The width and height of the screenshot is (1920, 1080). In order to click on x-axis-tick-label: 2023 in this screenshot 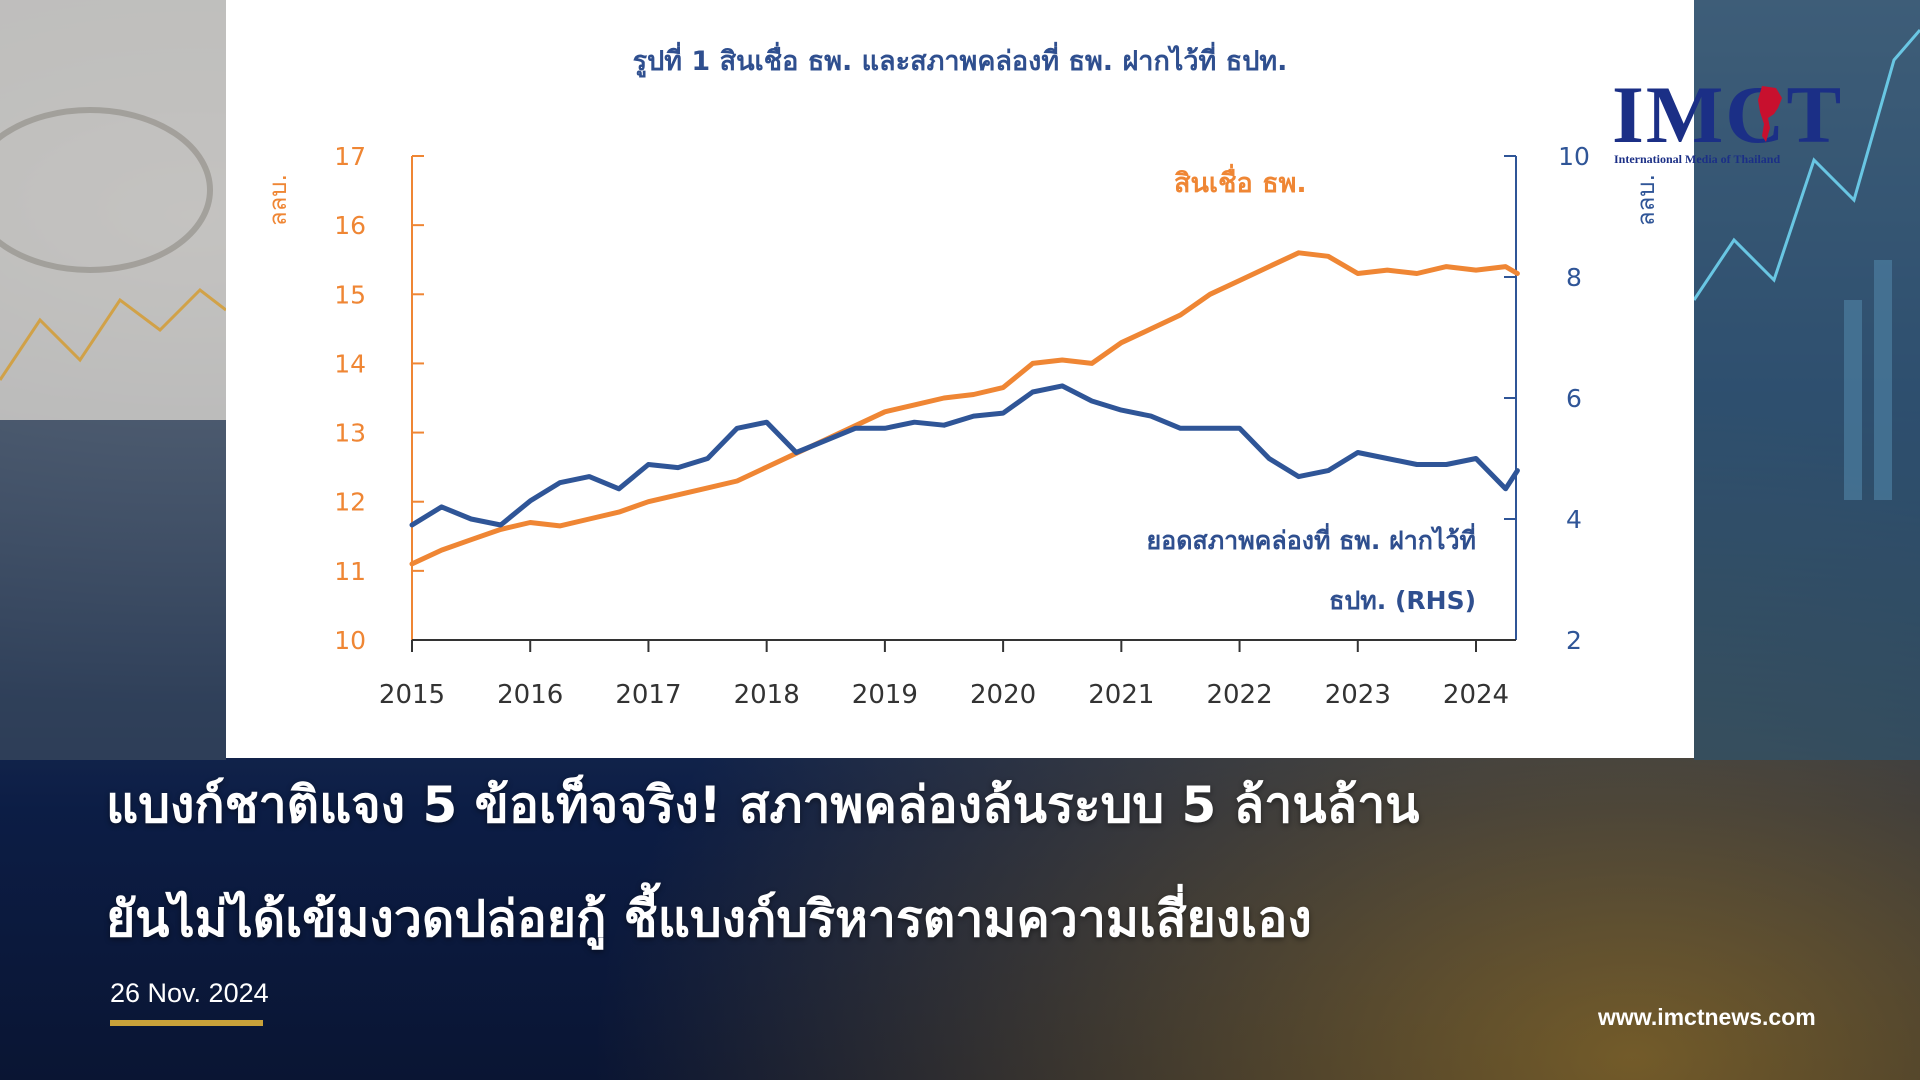, I will do `click(1358, 695)`.